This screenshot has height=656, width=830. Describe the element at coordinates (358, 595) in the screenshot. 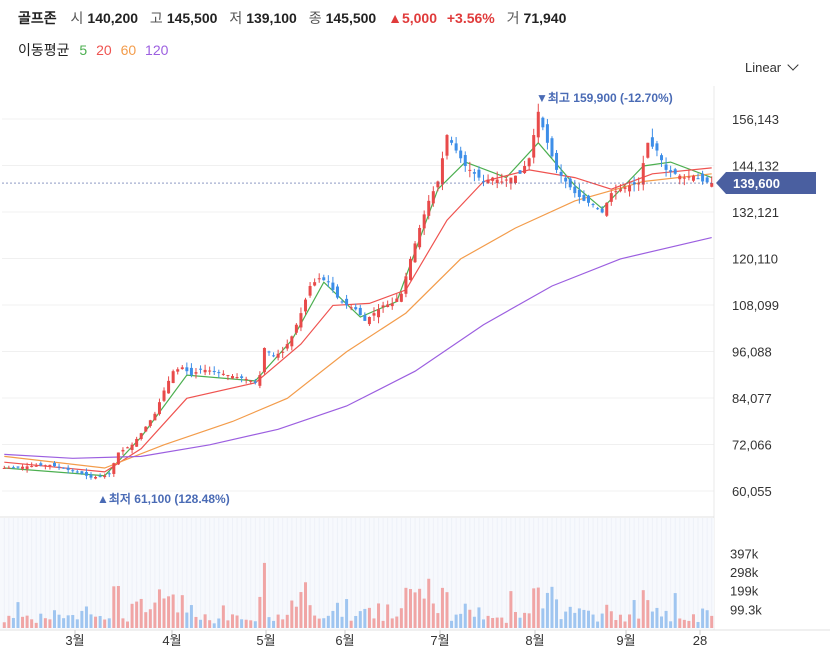

I see `volume-bars` at that location.